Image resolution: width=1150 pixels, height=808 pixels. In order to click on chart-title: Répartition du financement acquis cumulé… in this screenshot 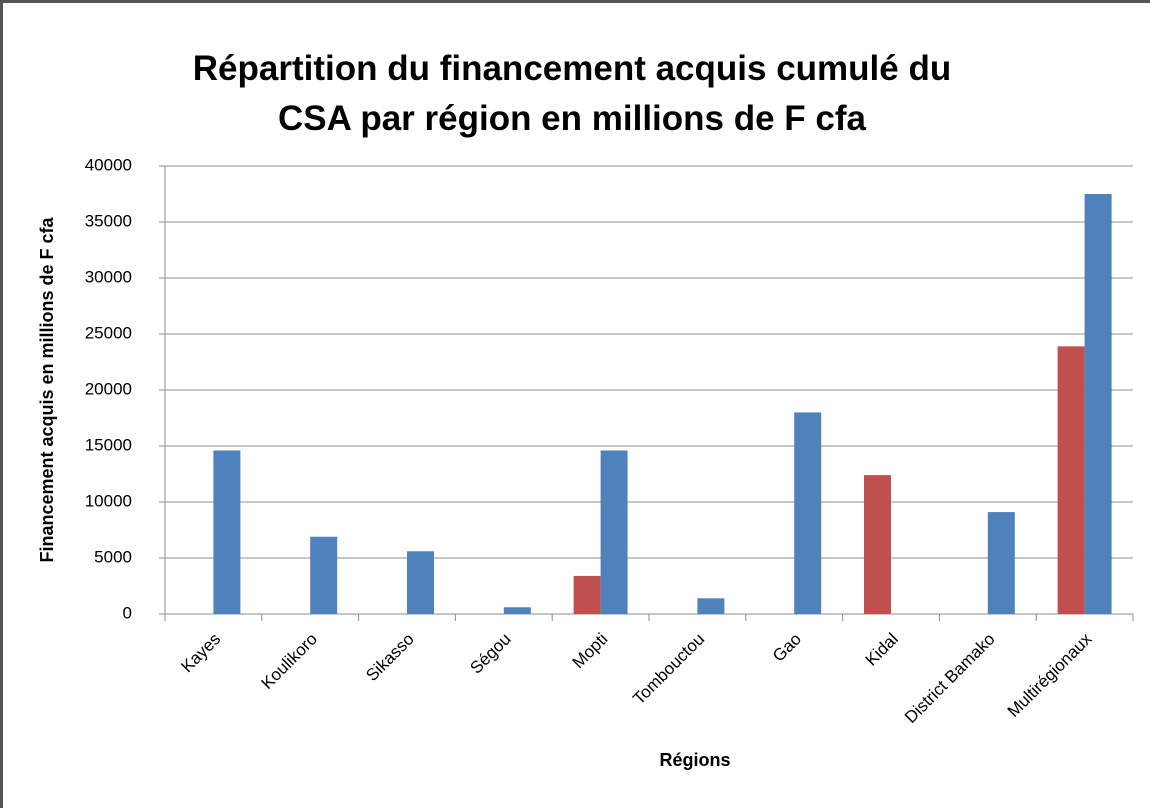, I will do `click(572, 68)`.